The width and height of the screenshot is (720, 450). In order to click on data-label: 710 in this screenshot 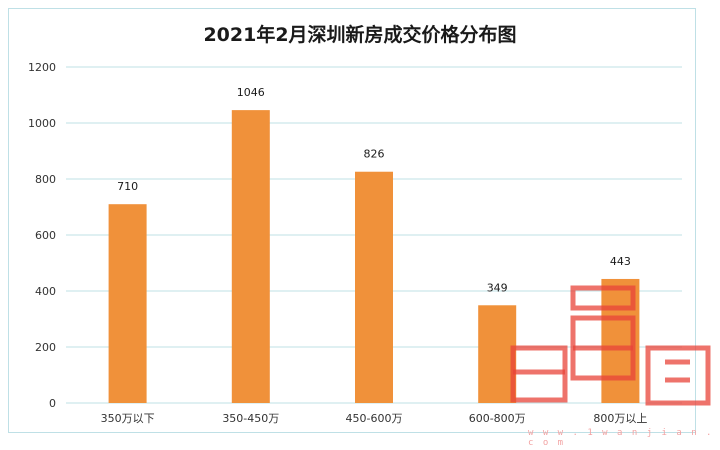, I will do `click(127, 186)`.